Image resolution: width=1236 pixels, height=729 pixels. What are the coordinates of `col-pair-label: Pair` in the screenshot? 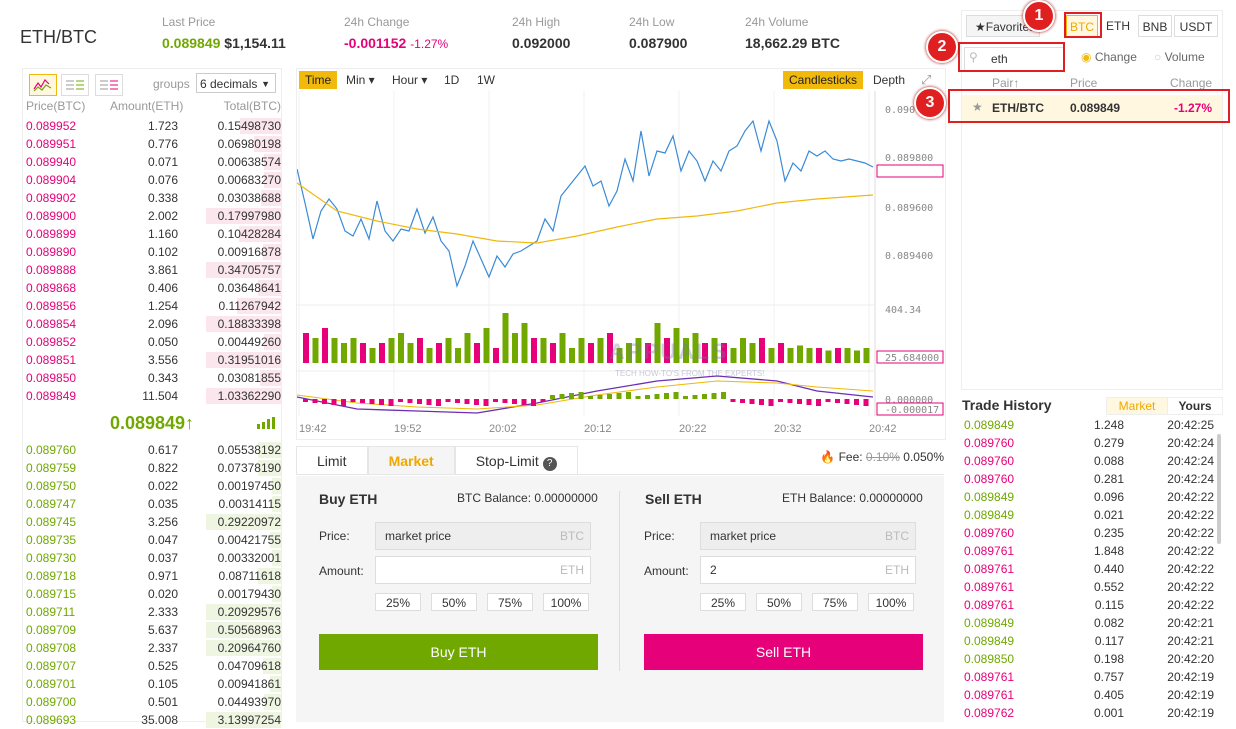 It's located at (1003, 83).